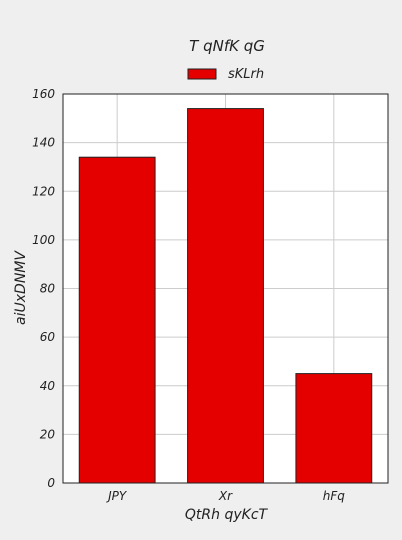  I want to click on x-tick-label: Xr, so click(225, 496).